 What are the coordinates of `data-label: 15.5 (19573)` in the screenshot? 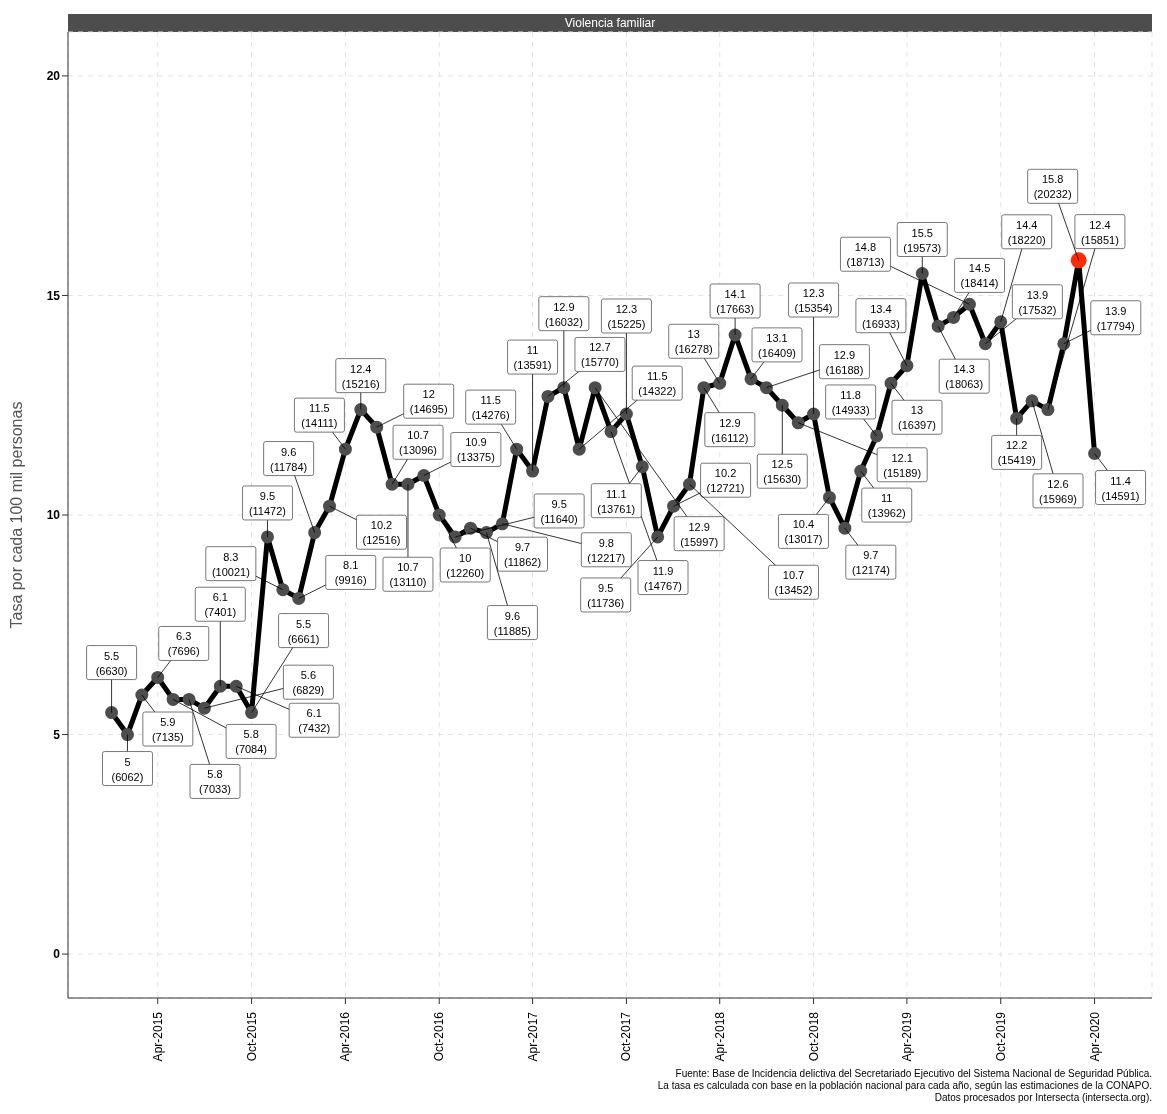 It's located at (922, 240).